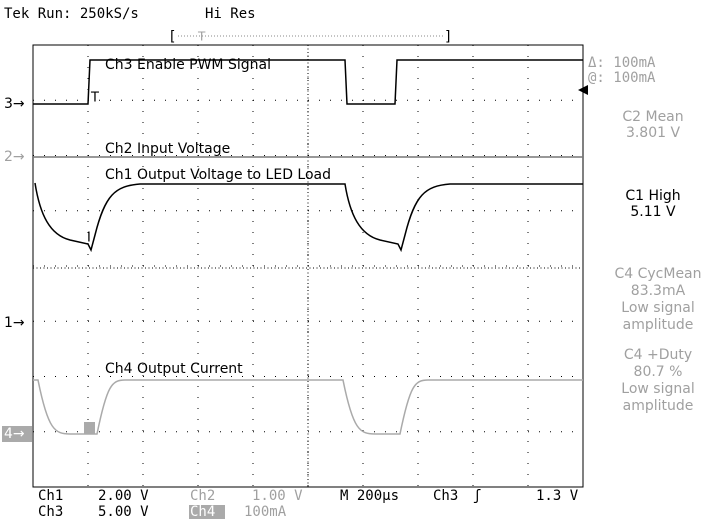  I want to click on readout: 83.3mA, so click(658, 291).